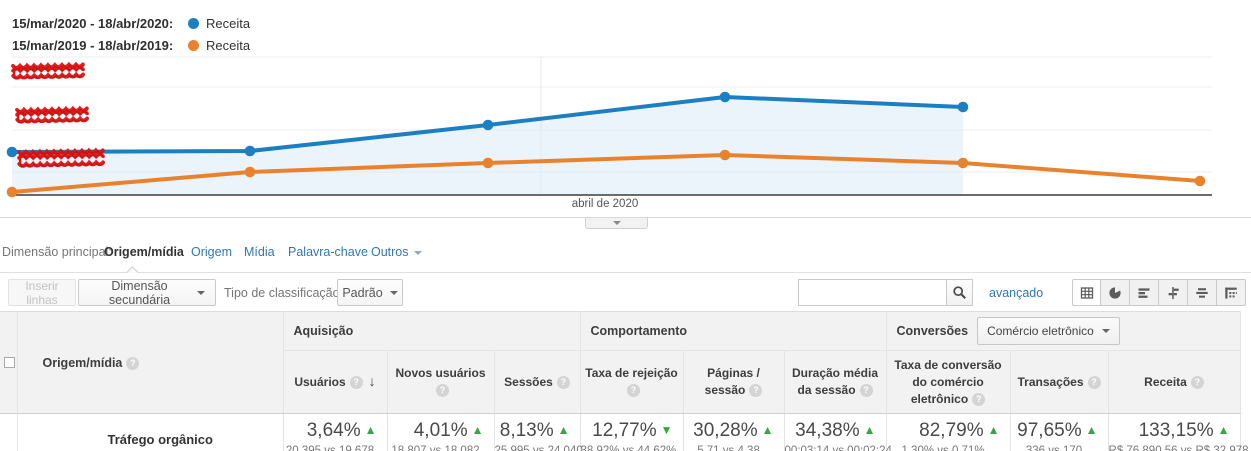  I want to click on legend-row: 15/mar/2019 - 18/abr/2019: Receita, so click(131, 45).